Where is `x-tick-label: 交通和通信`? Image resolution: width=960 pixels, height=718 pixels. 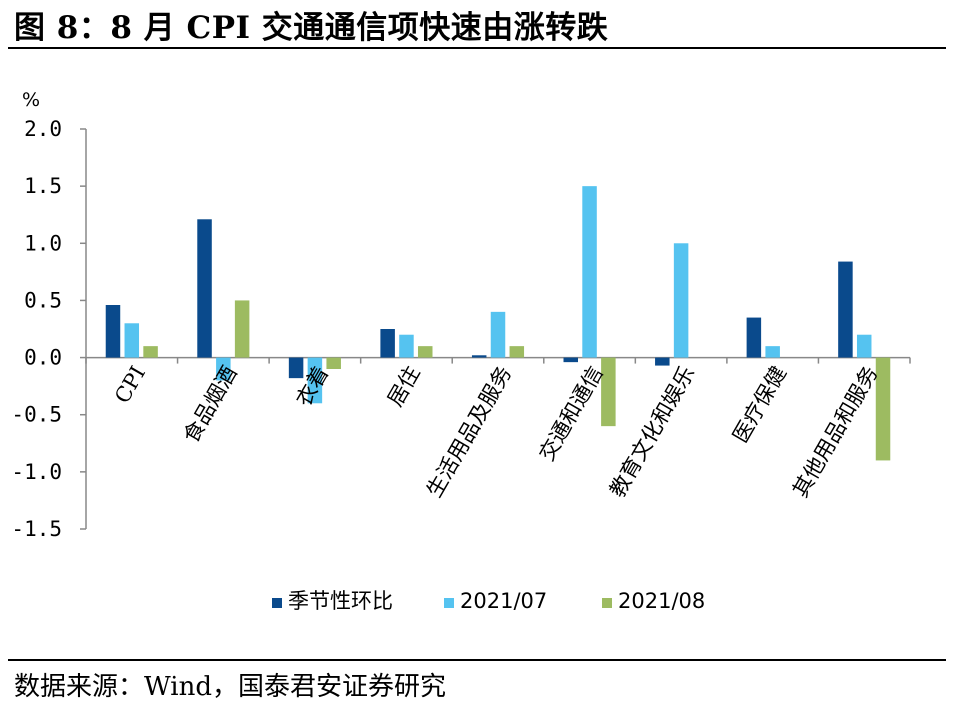
x-tick-label: 交通和通信 is located at coordinates (571, 413).